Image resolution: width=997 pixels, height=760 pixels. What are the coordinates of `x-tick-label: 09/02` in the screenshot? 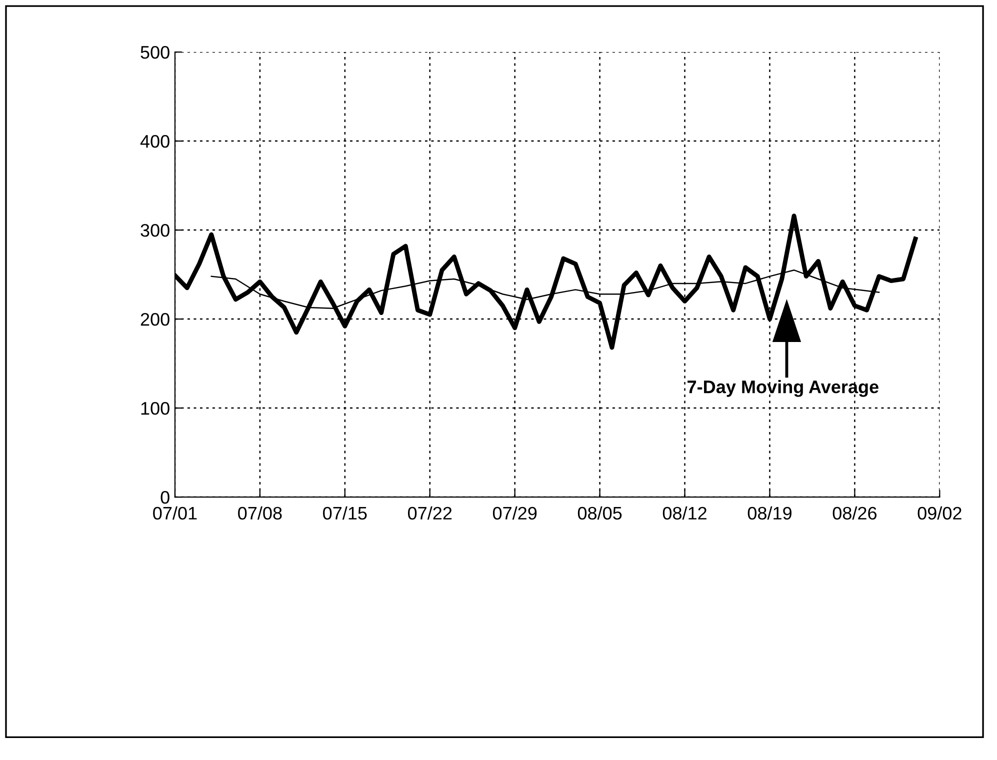 It's located at (940, 513).